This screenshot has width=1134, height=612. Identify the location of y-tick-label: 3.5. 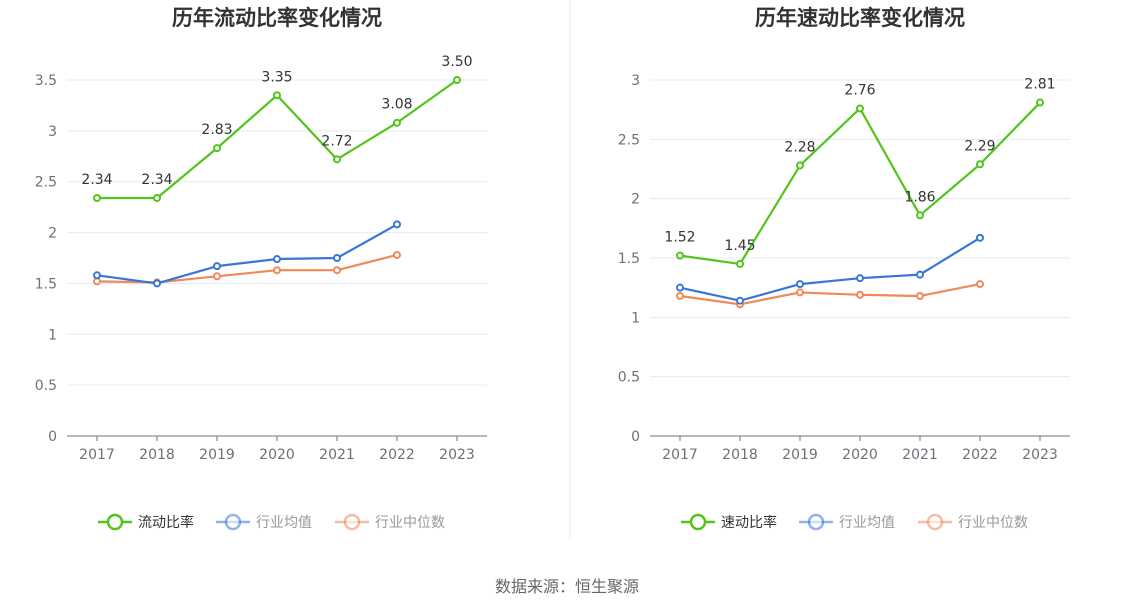
(46, 81).